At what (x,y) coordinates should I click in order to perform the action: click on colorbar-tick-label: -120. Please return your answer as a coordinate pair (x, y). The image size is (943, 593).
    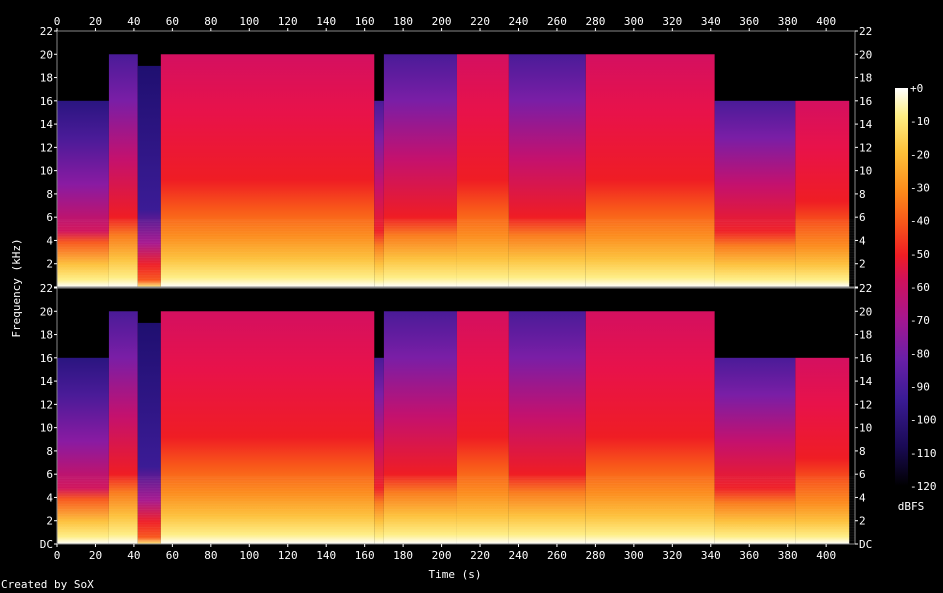
    Looking at the image, I should click on (923, 486).